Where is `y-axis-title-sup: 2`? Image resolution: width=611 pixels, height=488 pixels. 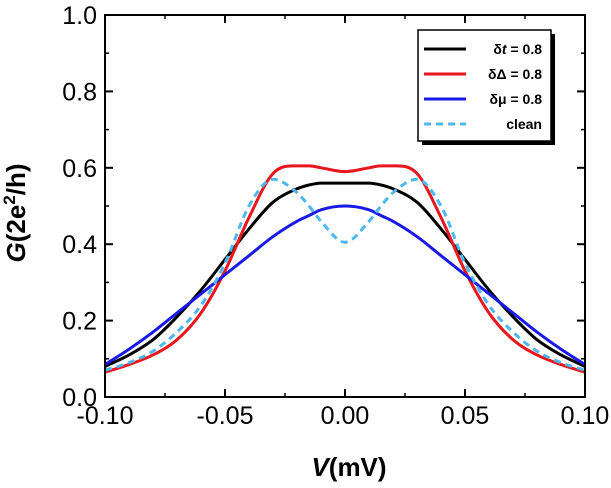 y-axis-title-sup: 2 is located at coordinates (9, 199).